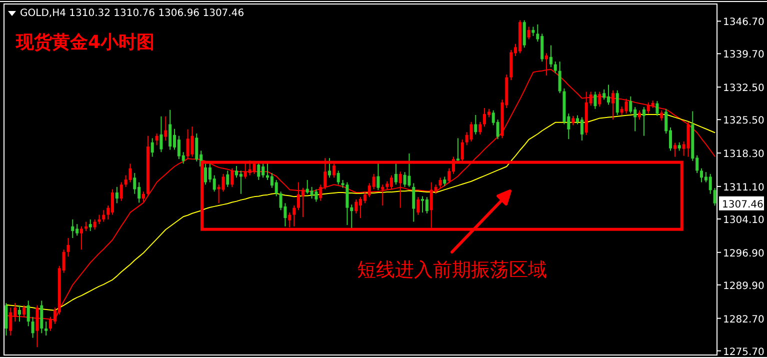 The image size is (767, 358). What do you see at coordinates (743, 55) in the screenshot?
I see `y-tick-label: 1339.70` at bounding box center [743, 55].